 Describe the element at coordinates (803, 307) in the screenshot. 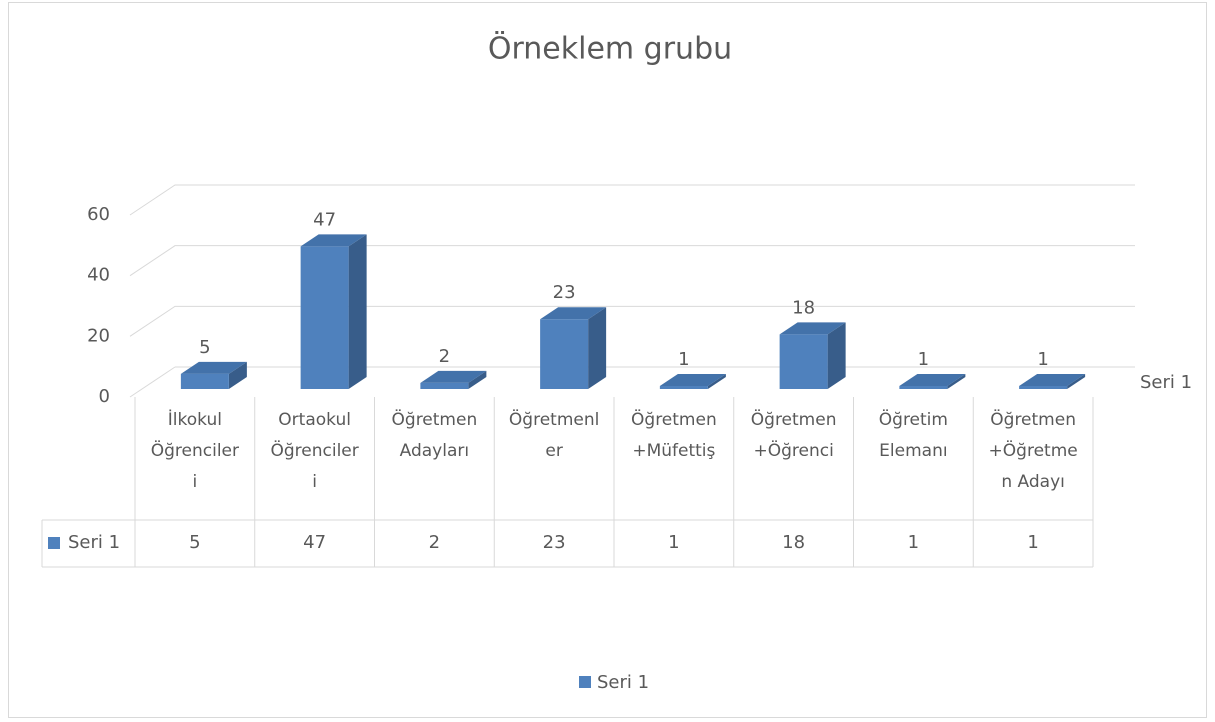

I see `data-label: 18` at that location.